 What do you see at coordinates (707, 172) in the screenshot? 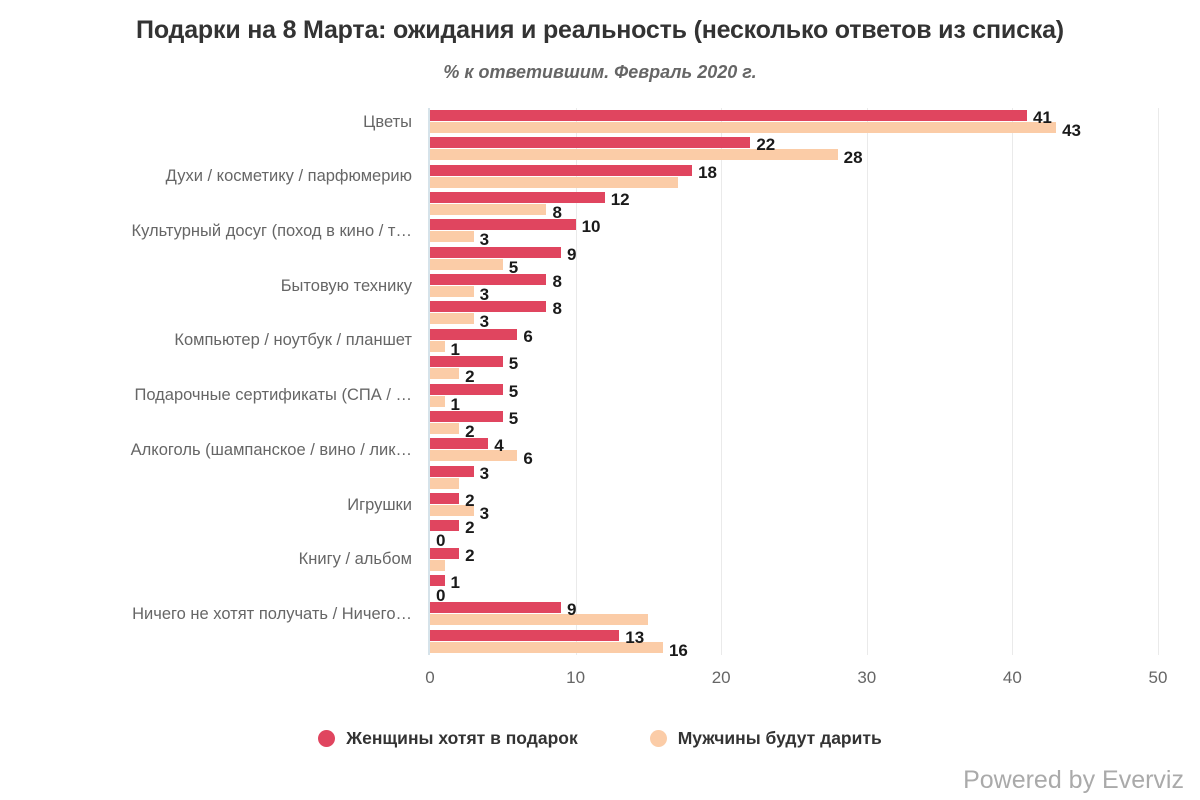
I see `data-label-women: 18` at bounding box center [707, 172].